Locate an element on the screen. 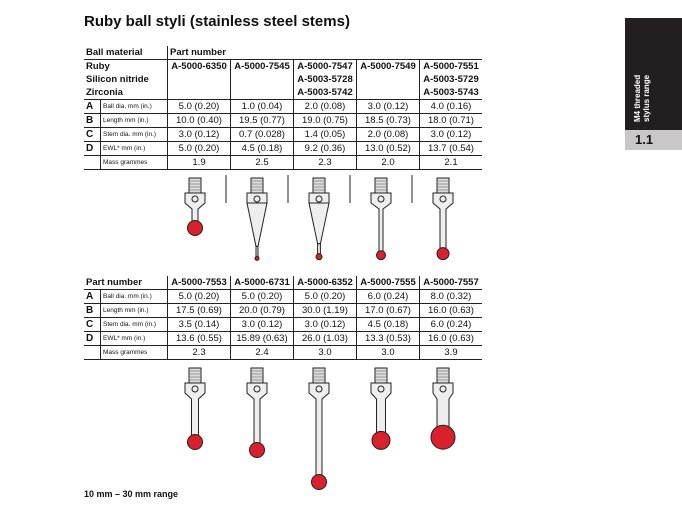 The image size is (682, 505). table-cell: 1.0 (0.04) is located at coordinates (262, 106).